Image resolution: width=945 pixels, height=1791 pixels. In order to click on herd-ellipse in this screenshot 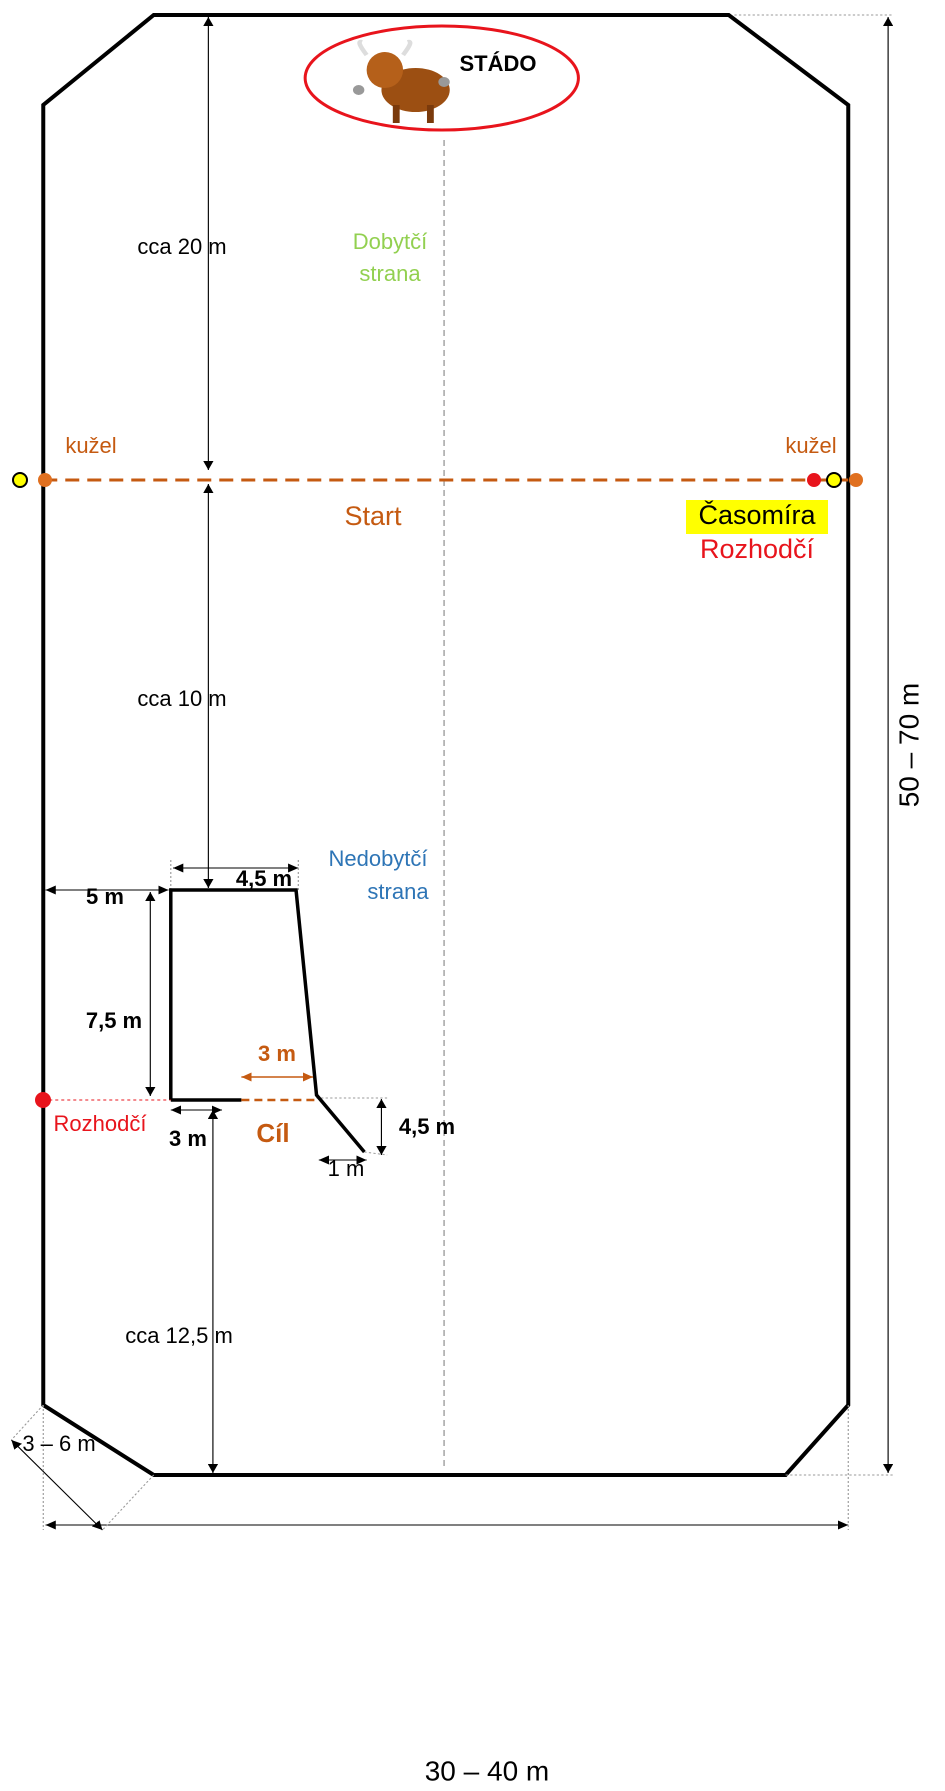, I will do `click(441, 78)`.